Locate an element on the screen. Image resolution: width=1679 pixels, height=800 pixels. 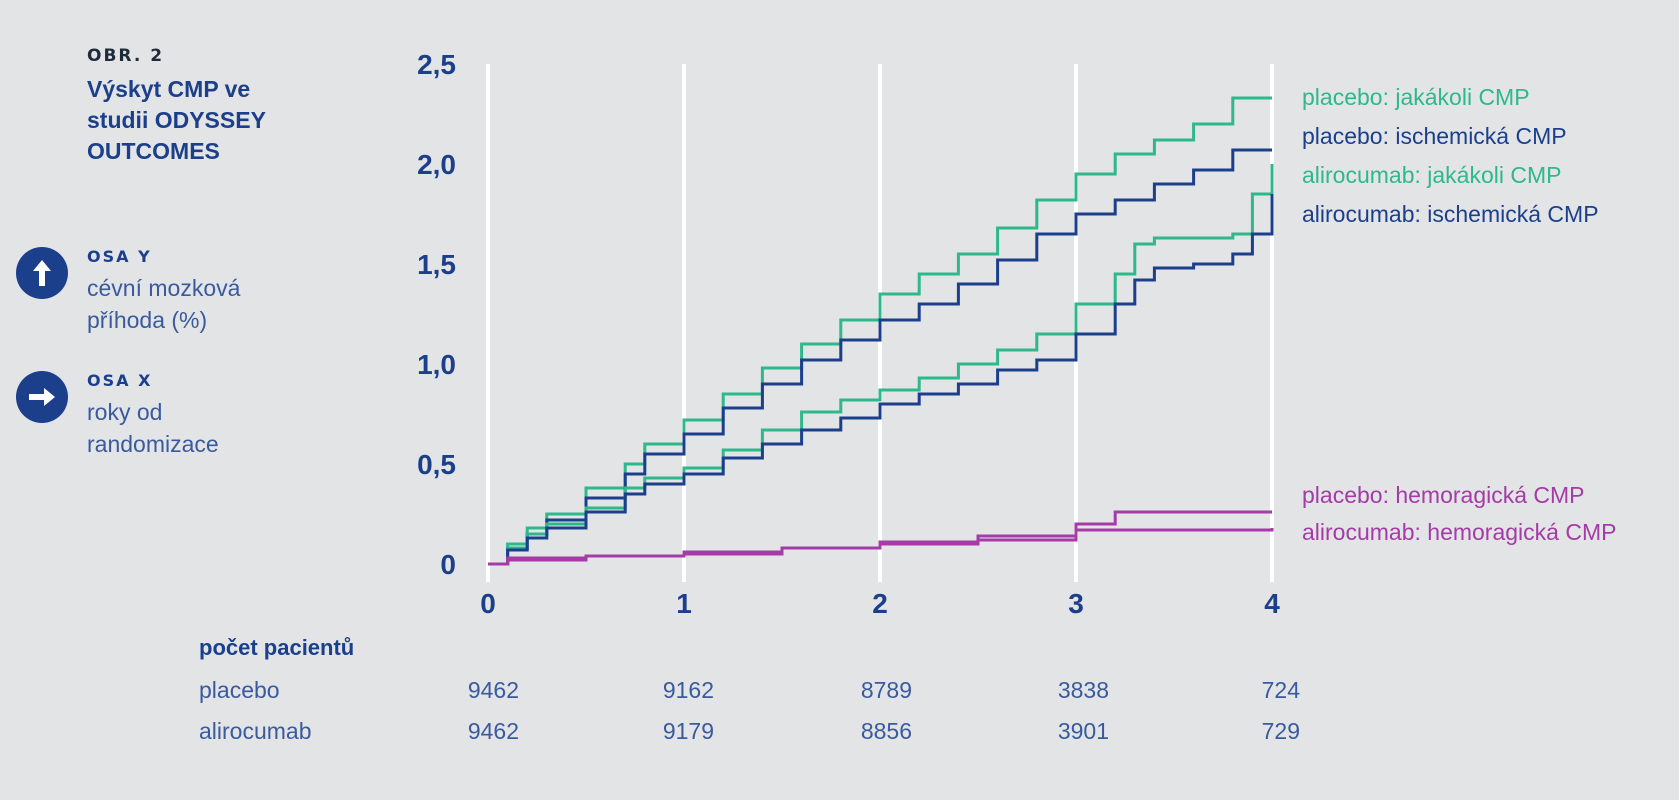
patients-table-heading: počet pacientů is located at coordinates (277, 647).